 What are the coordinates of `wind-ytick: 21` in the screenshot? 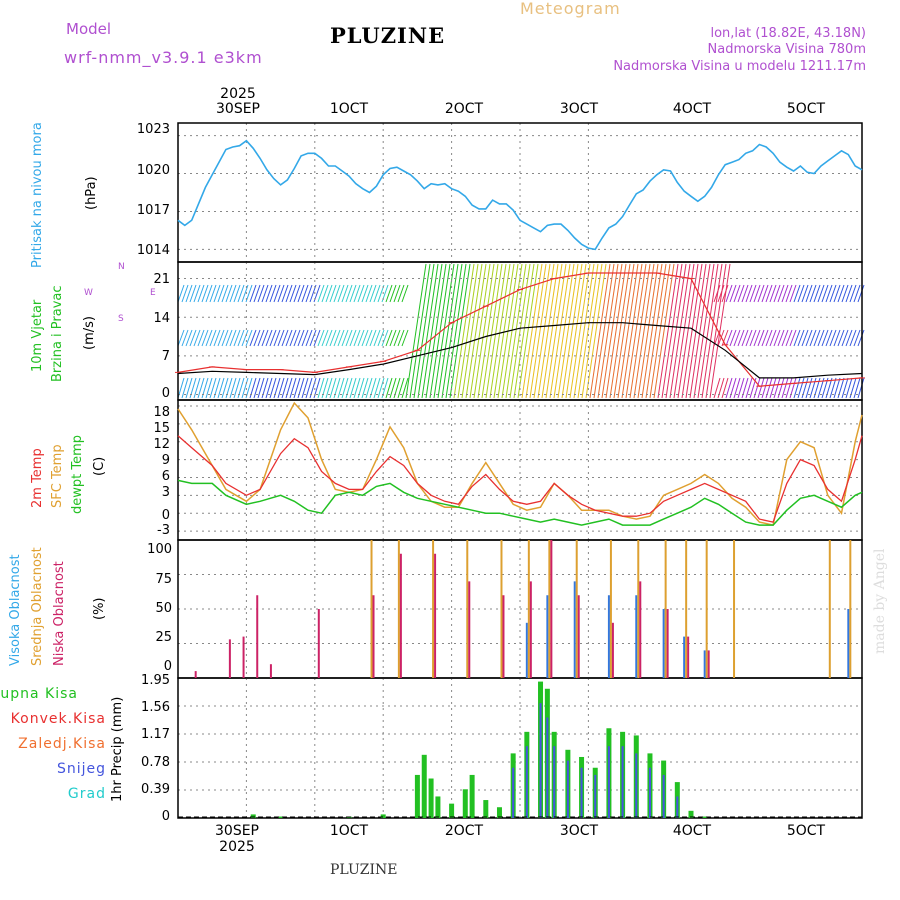 It's located at (161, 279).